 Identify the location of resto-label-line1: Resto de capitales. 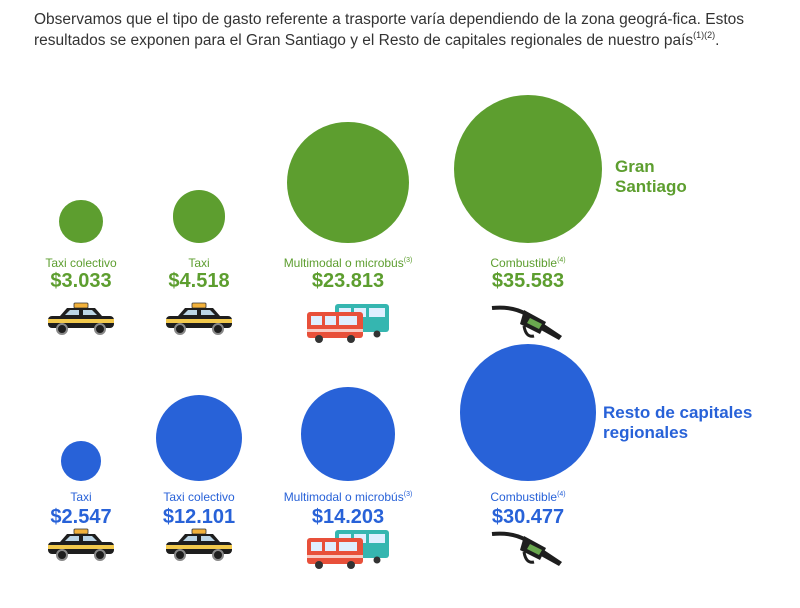
(678, 412).